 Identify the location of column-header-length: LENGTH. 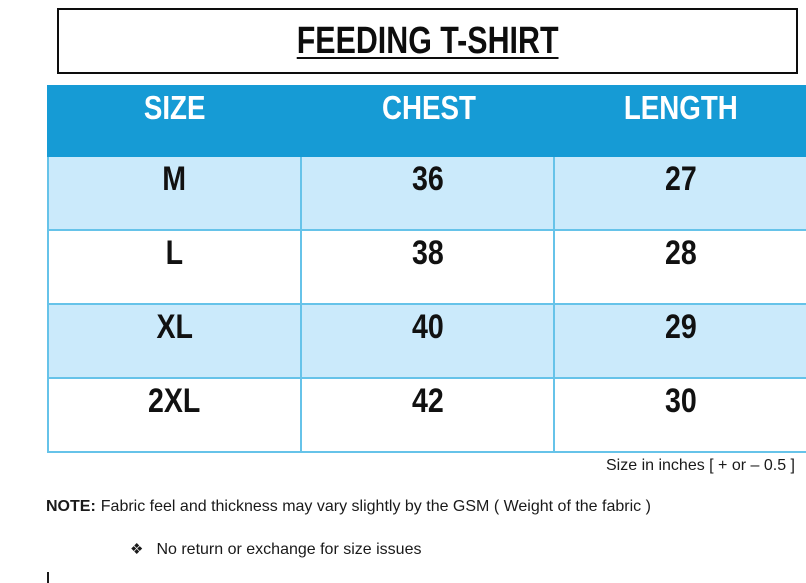
(680, 121).